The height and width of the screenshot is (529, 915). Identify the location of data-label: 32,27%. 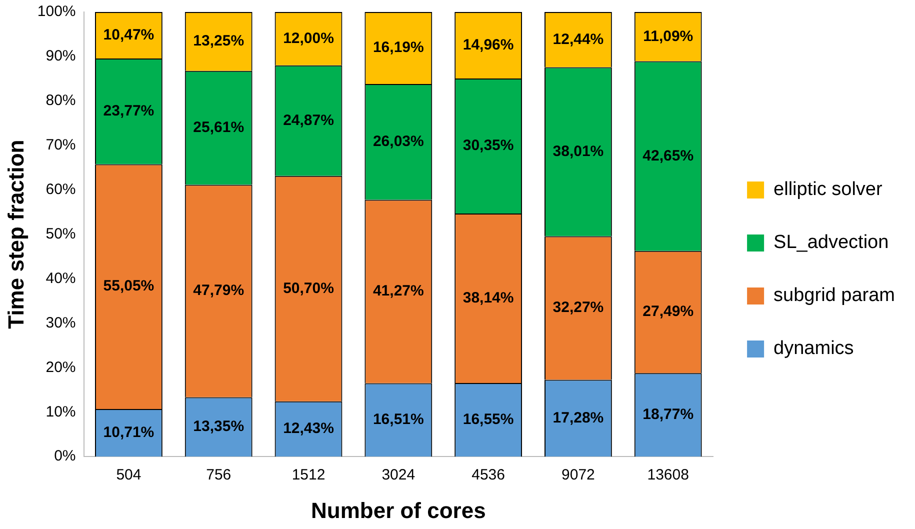
(578, 307).